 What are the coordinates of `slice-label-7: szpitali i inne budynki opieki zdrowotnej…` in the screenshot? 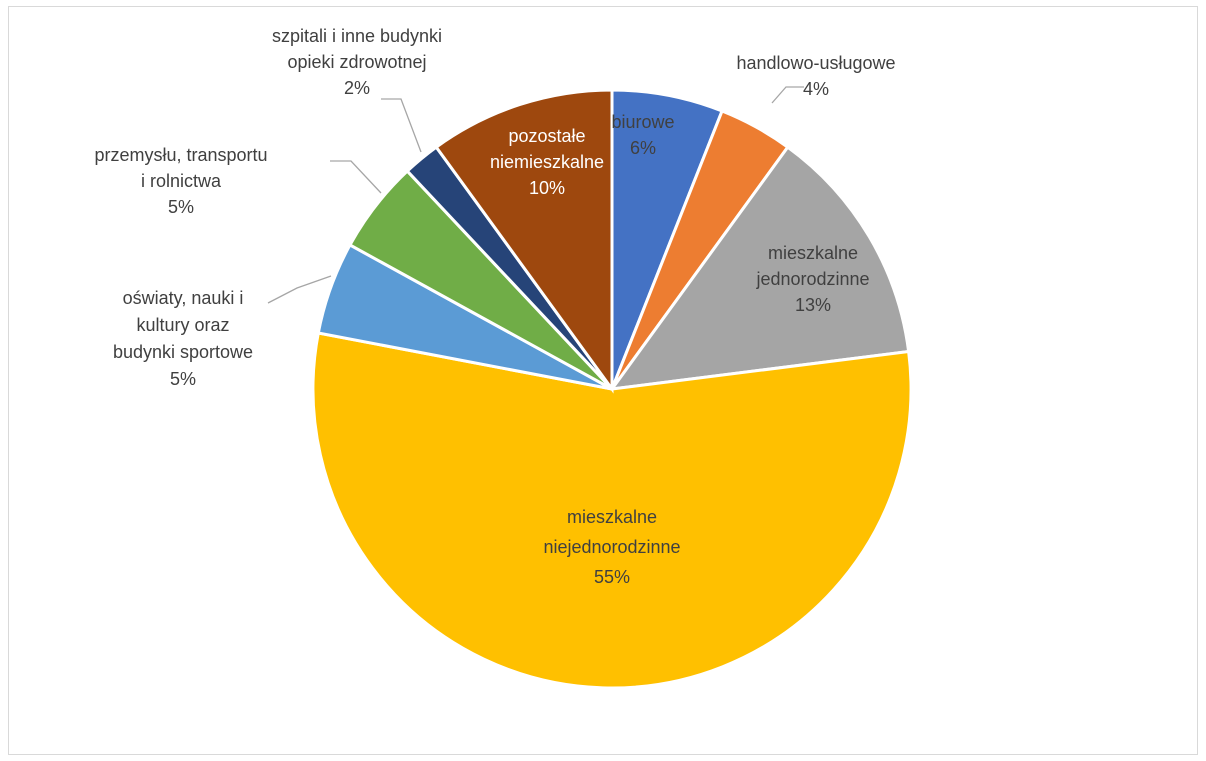 It's located at (357, 62).